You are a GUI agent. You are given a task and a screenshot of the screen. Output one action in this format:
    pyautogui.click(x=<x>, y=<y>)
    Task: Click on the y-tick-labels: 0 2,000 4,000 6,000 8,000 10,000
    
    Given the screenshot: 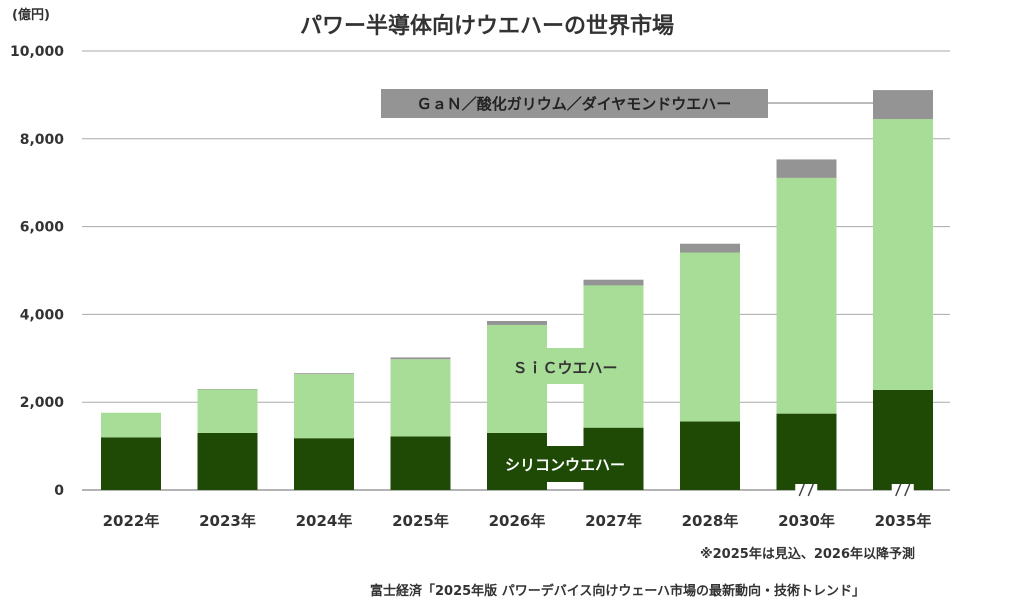 What is the action you would take?
    pyautogui.click(x=37, y=271)
    